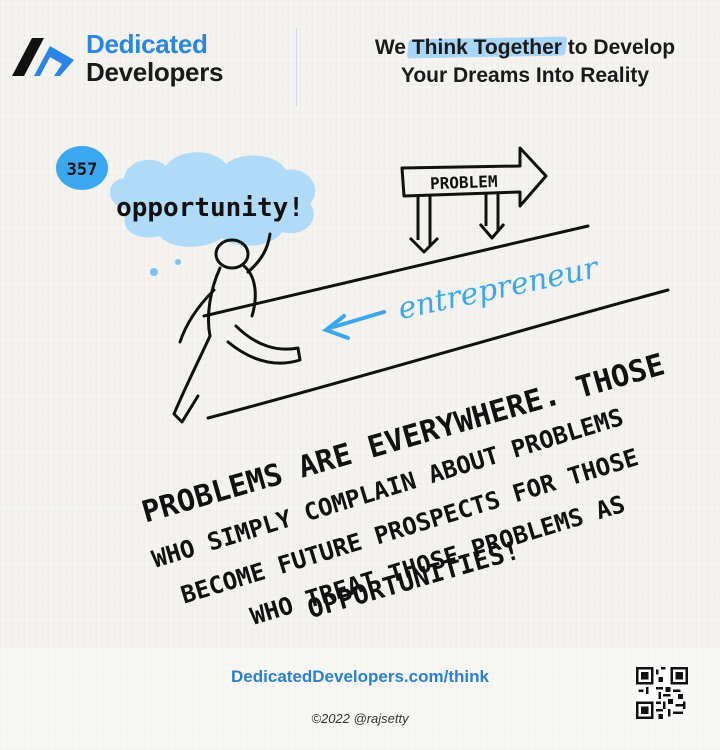  What do you see at coordinates (210, 208) in the screenshot?
I see `thought-text: opportunity!` at bounding box center [210, 208].